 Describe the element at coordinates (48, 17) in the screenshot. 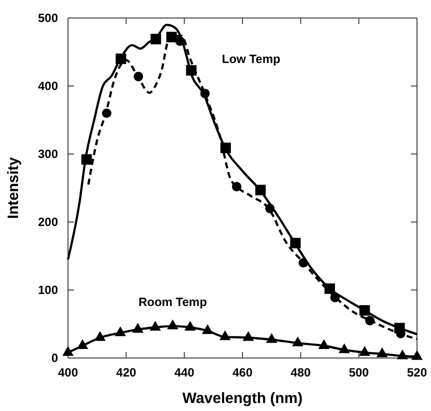

I see `y-tick-label: 500` at that location.